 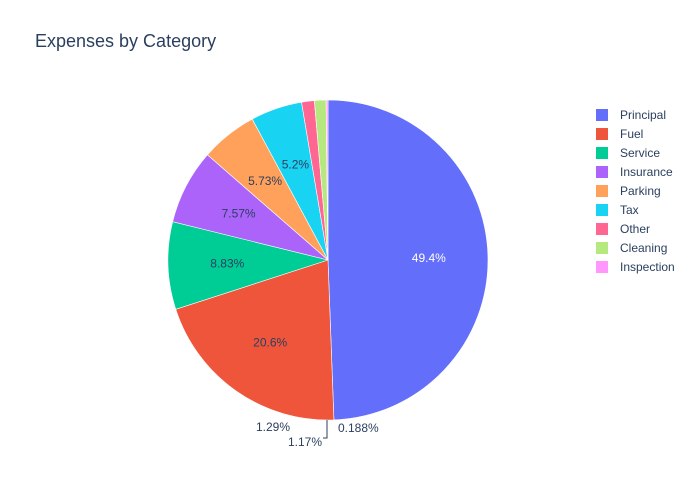 I want to click on legend-item-parking: Parking, so click(x=628, y=191).